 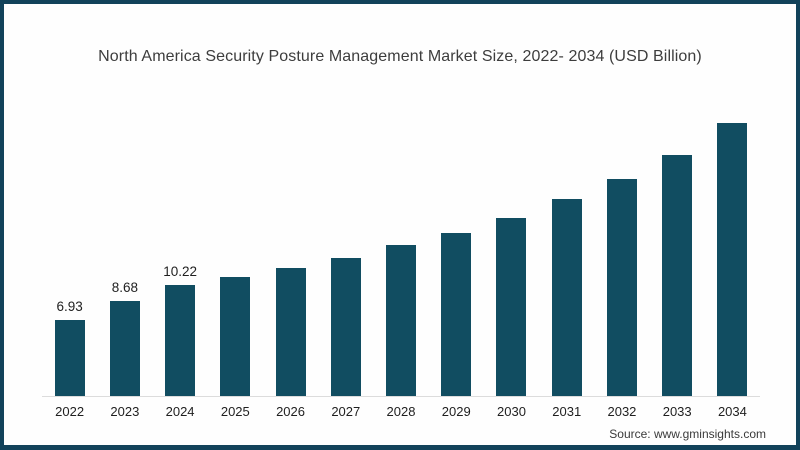 I want to click on bar-column-2030: 2030, so click(x=511, y=257).